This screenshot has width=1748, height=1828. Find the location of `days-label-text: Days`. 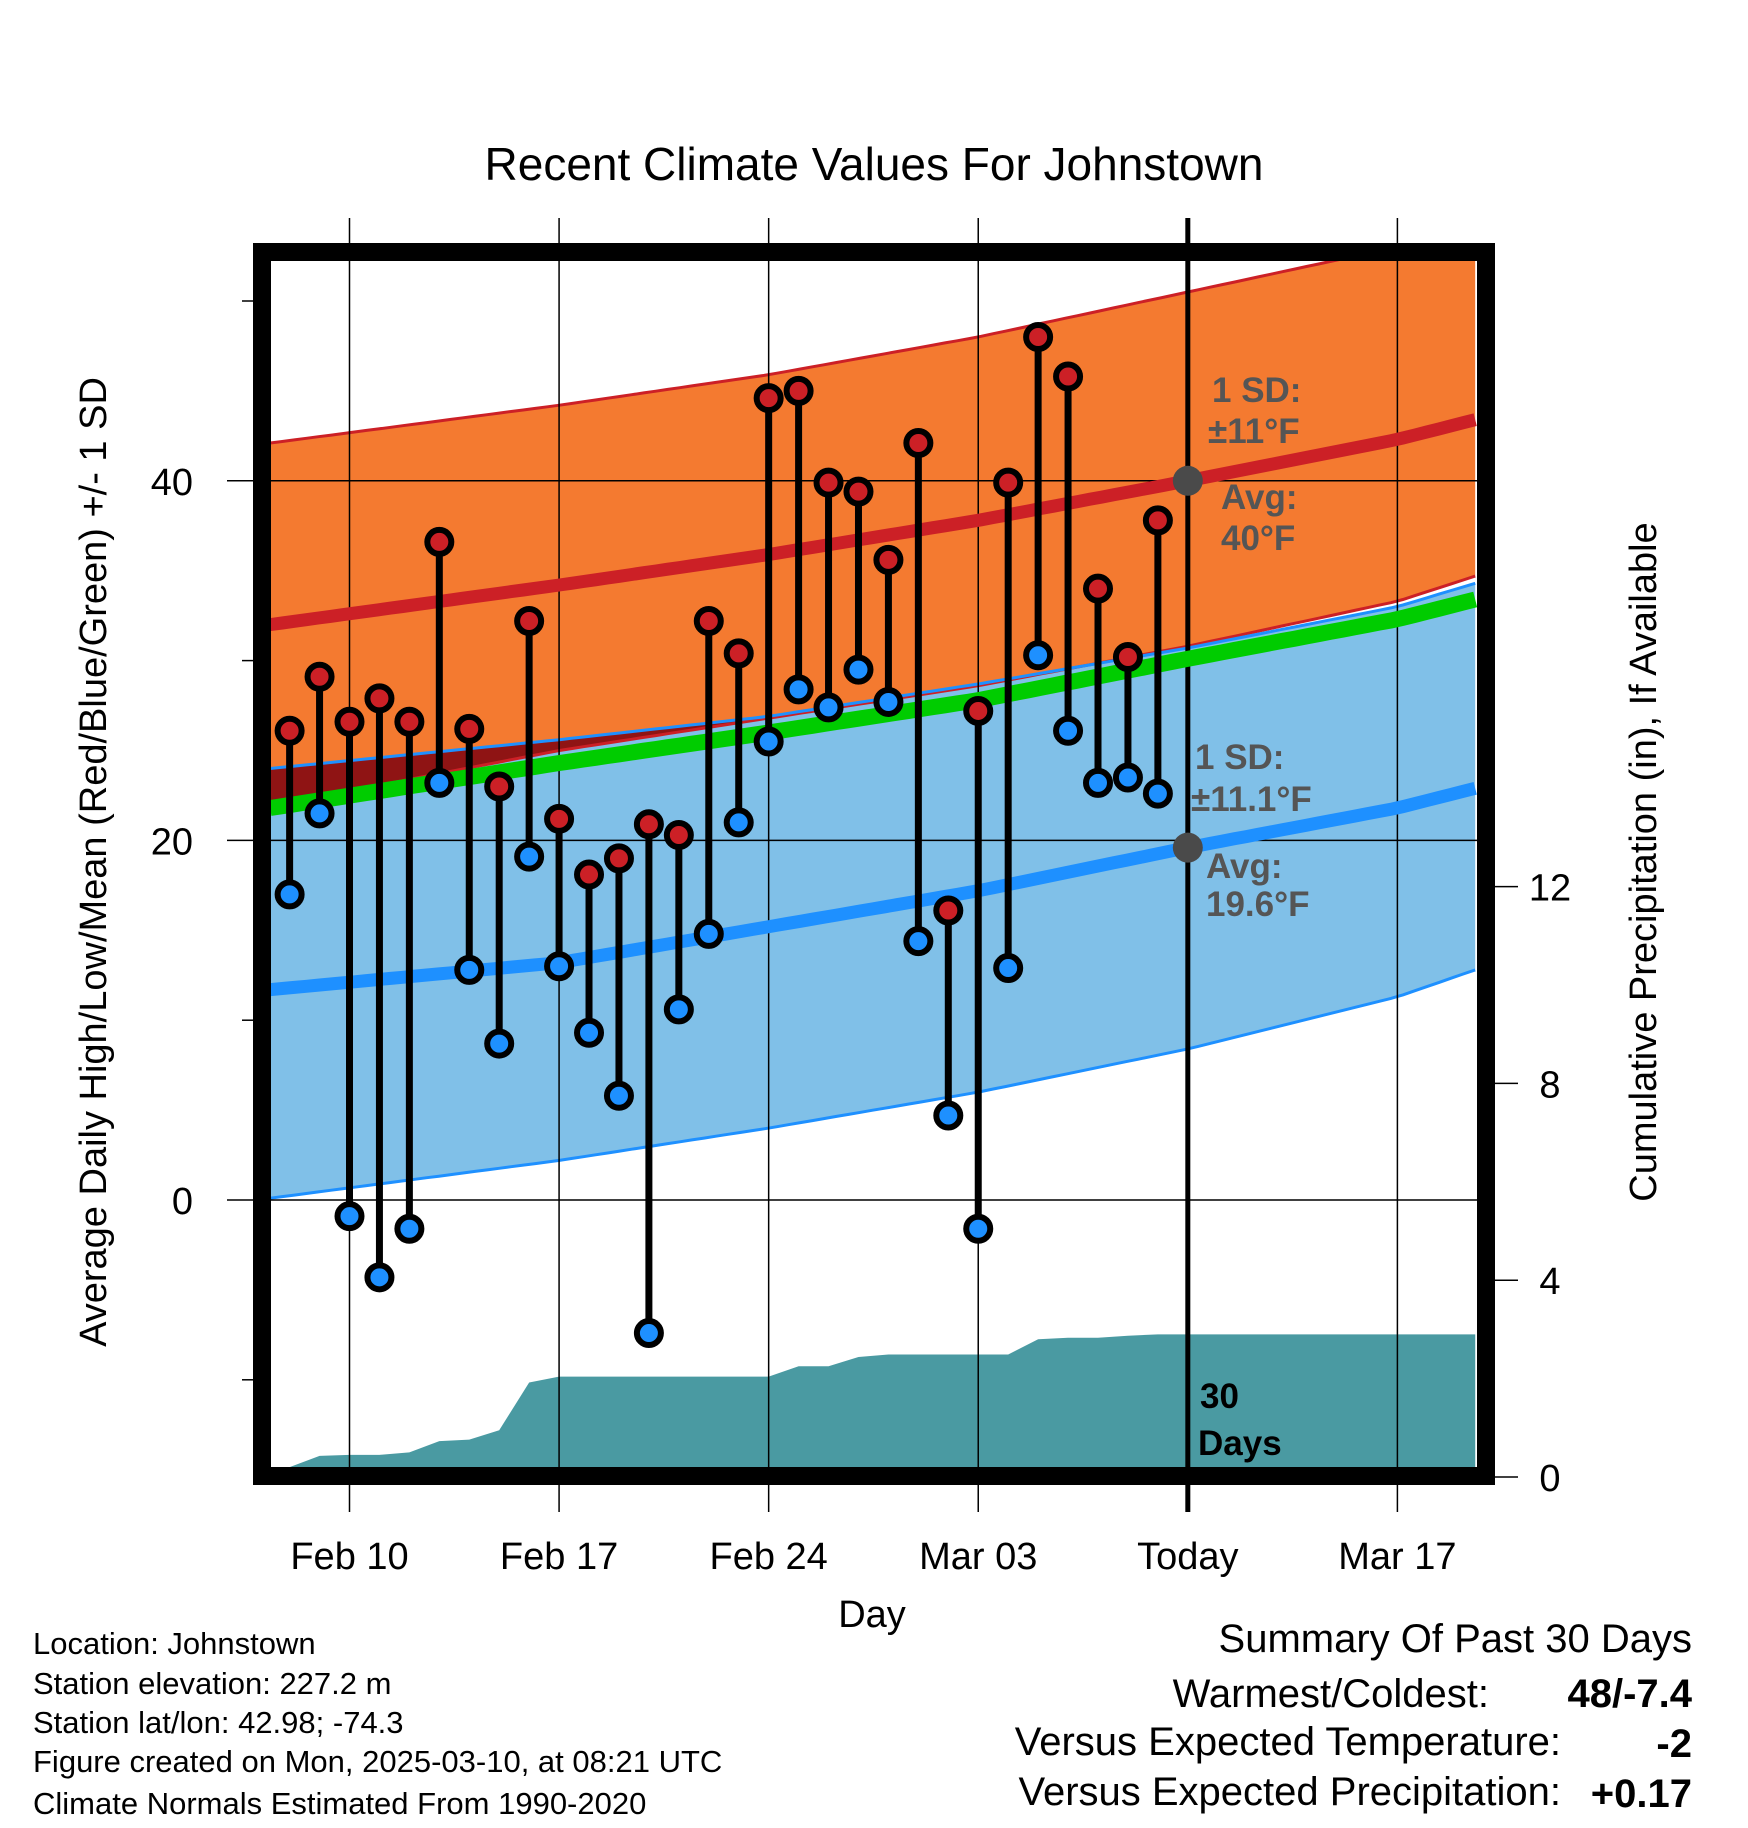

days-label-text: Days is located at coordinates (1240, 1443).